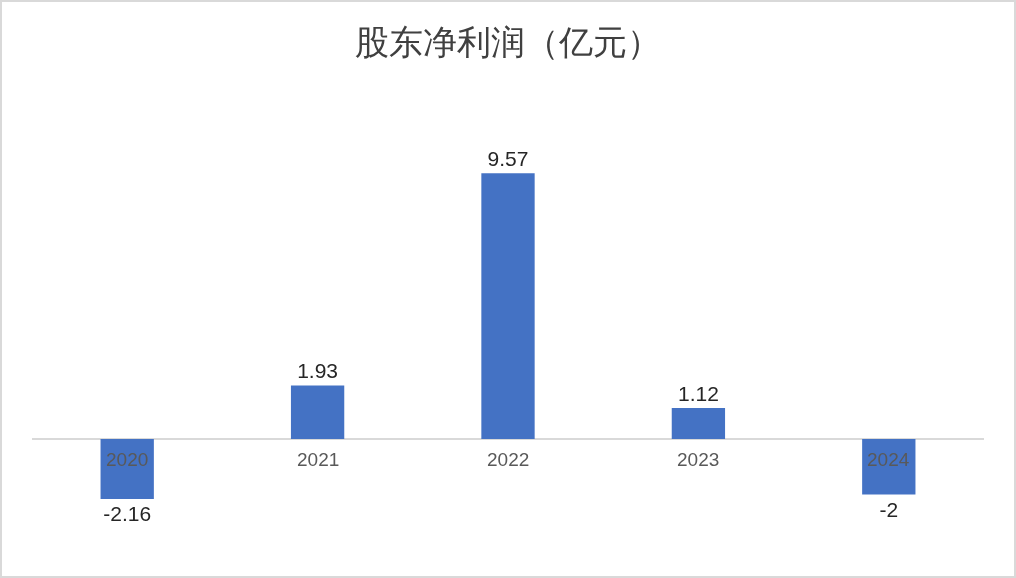 This screenshot has height=578, width=1016. I want to click on x-tick-label: 2022, so click(508, 459).